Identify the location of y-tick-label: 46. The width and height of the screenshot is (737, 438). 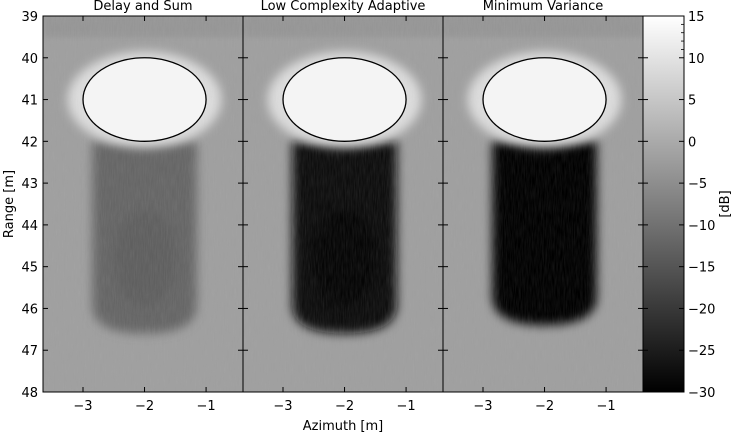
(29, 309).